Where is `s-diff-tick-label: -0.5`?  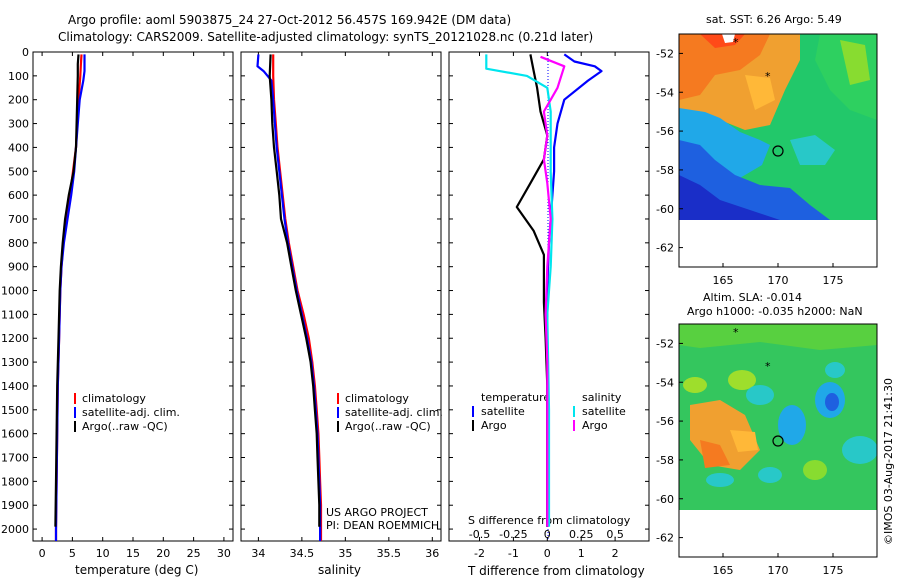
s-diff-tick-label: -0.5 is located at coordinates (479, 534).